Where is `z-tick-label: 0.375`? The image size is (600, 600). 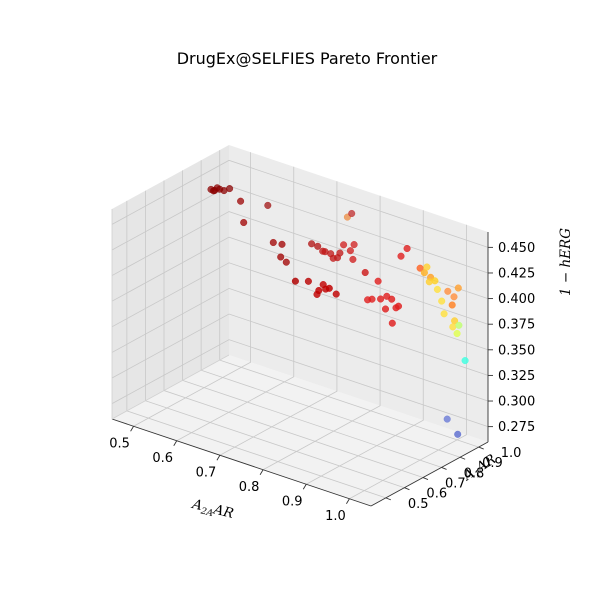
z-tick-label: 0.375 is located at coordinates (516, 325).